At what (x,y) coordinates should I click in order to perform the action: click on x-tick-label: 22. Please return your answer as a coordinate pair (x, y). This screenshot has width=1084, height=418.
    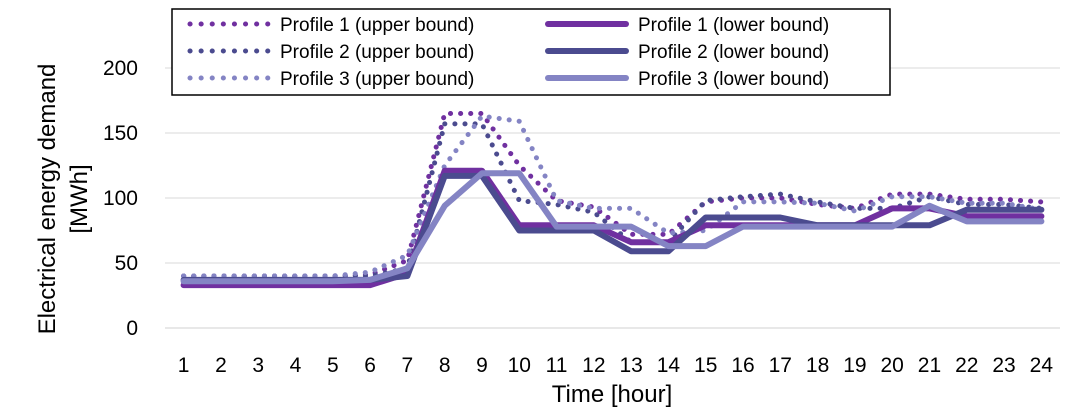
    Looking at the image, I should click on (966, 365).